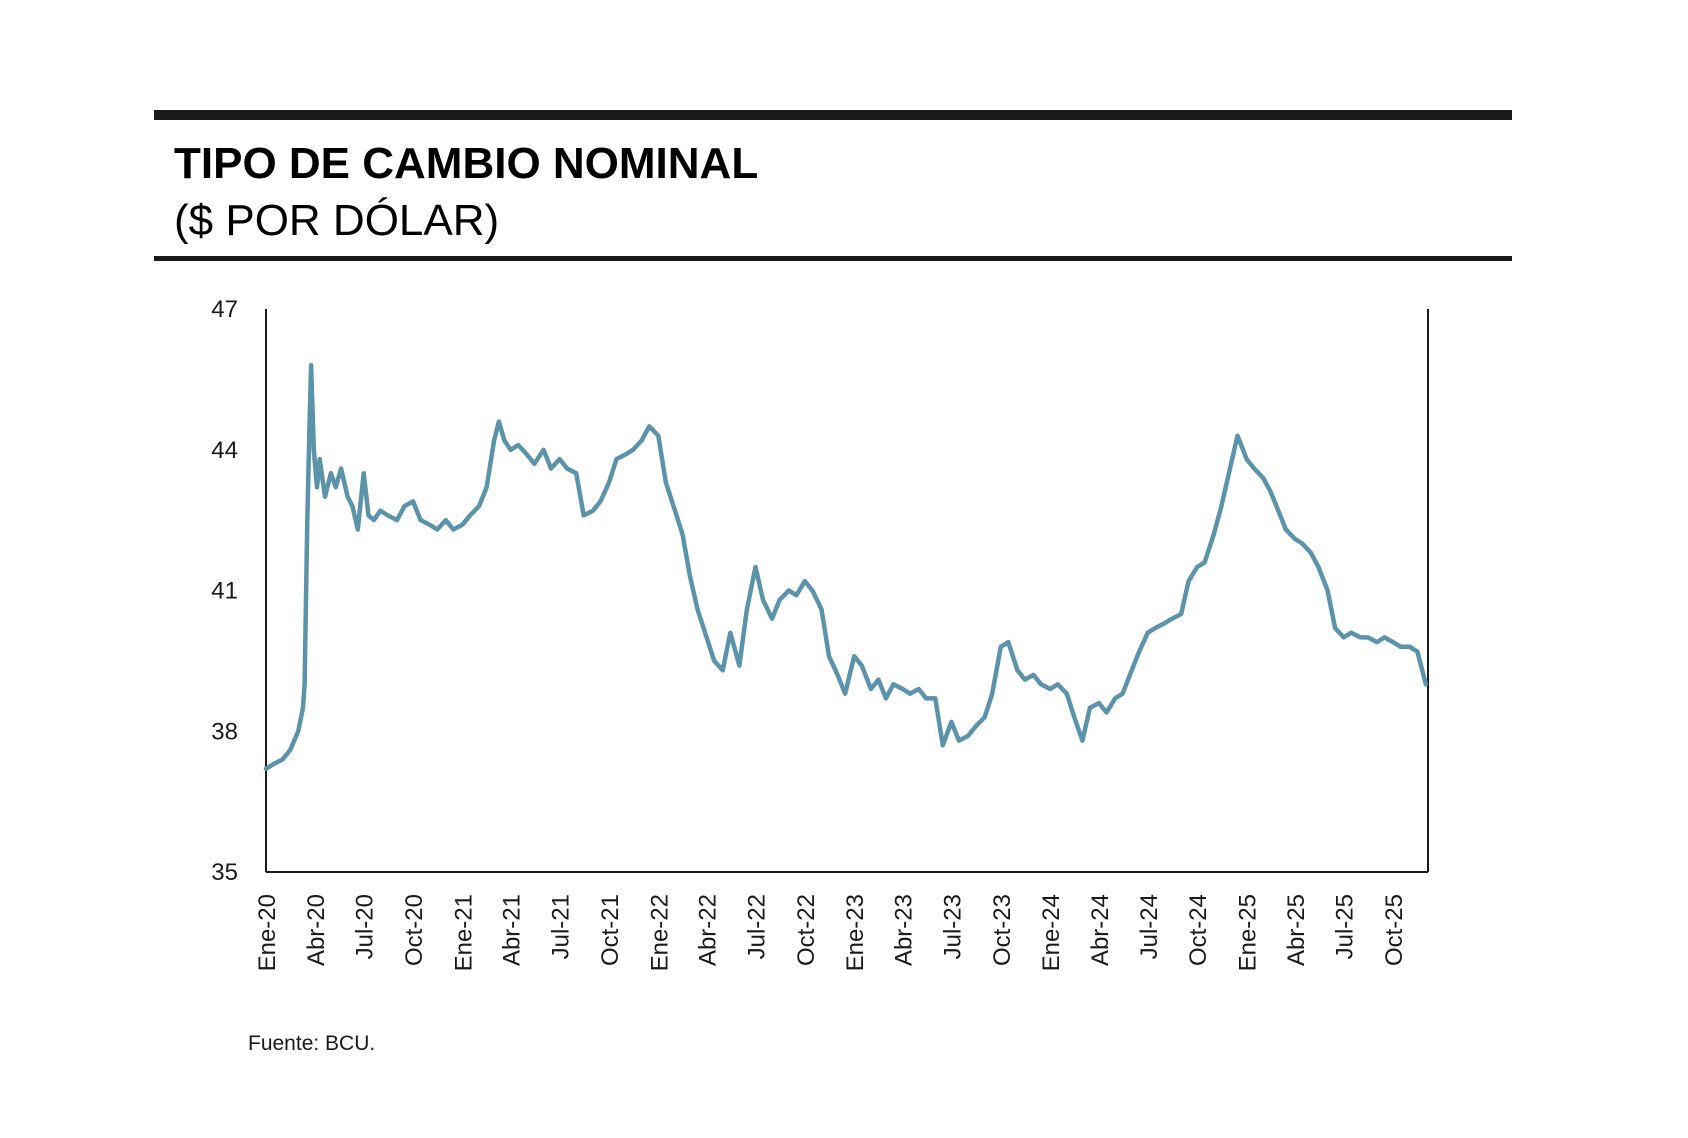 This screenshot has height=1138, width=1688. What do you see at coordinates (224, 450) in the screenshot?
I see `y-tick-label: 44` at bounding box center [224, 450].